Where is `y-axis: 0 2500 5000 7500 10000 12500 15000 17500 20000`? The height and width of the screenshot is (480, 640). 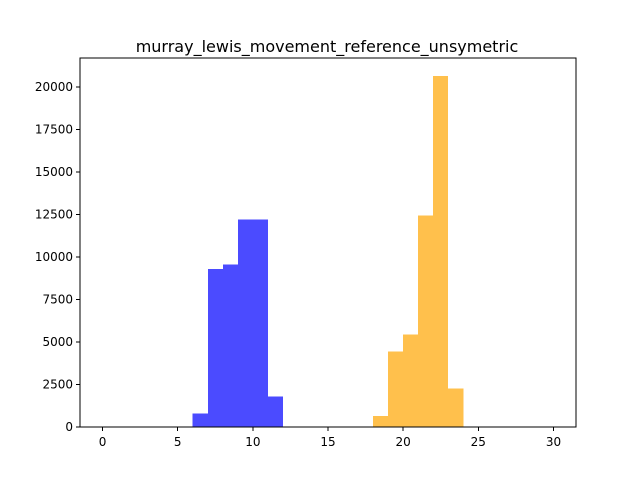 y-axis: 0 2500 5000 7500 10000 12500 15000 17500 20000 is located at coordinates (57, 257).